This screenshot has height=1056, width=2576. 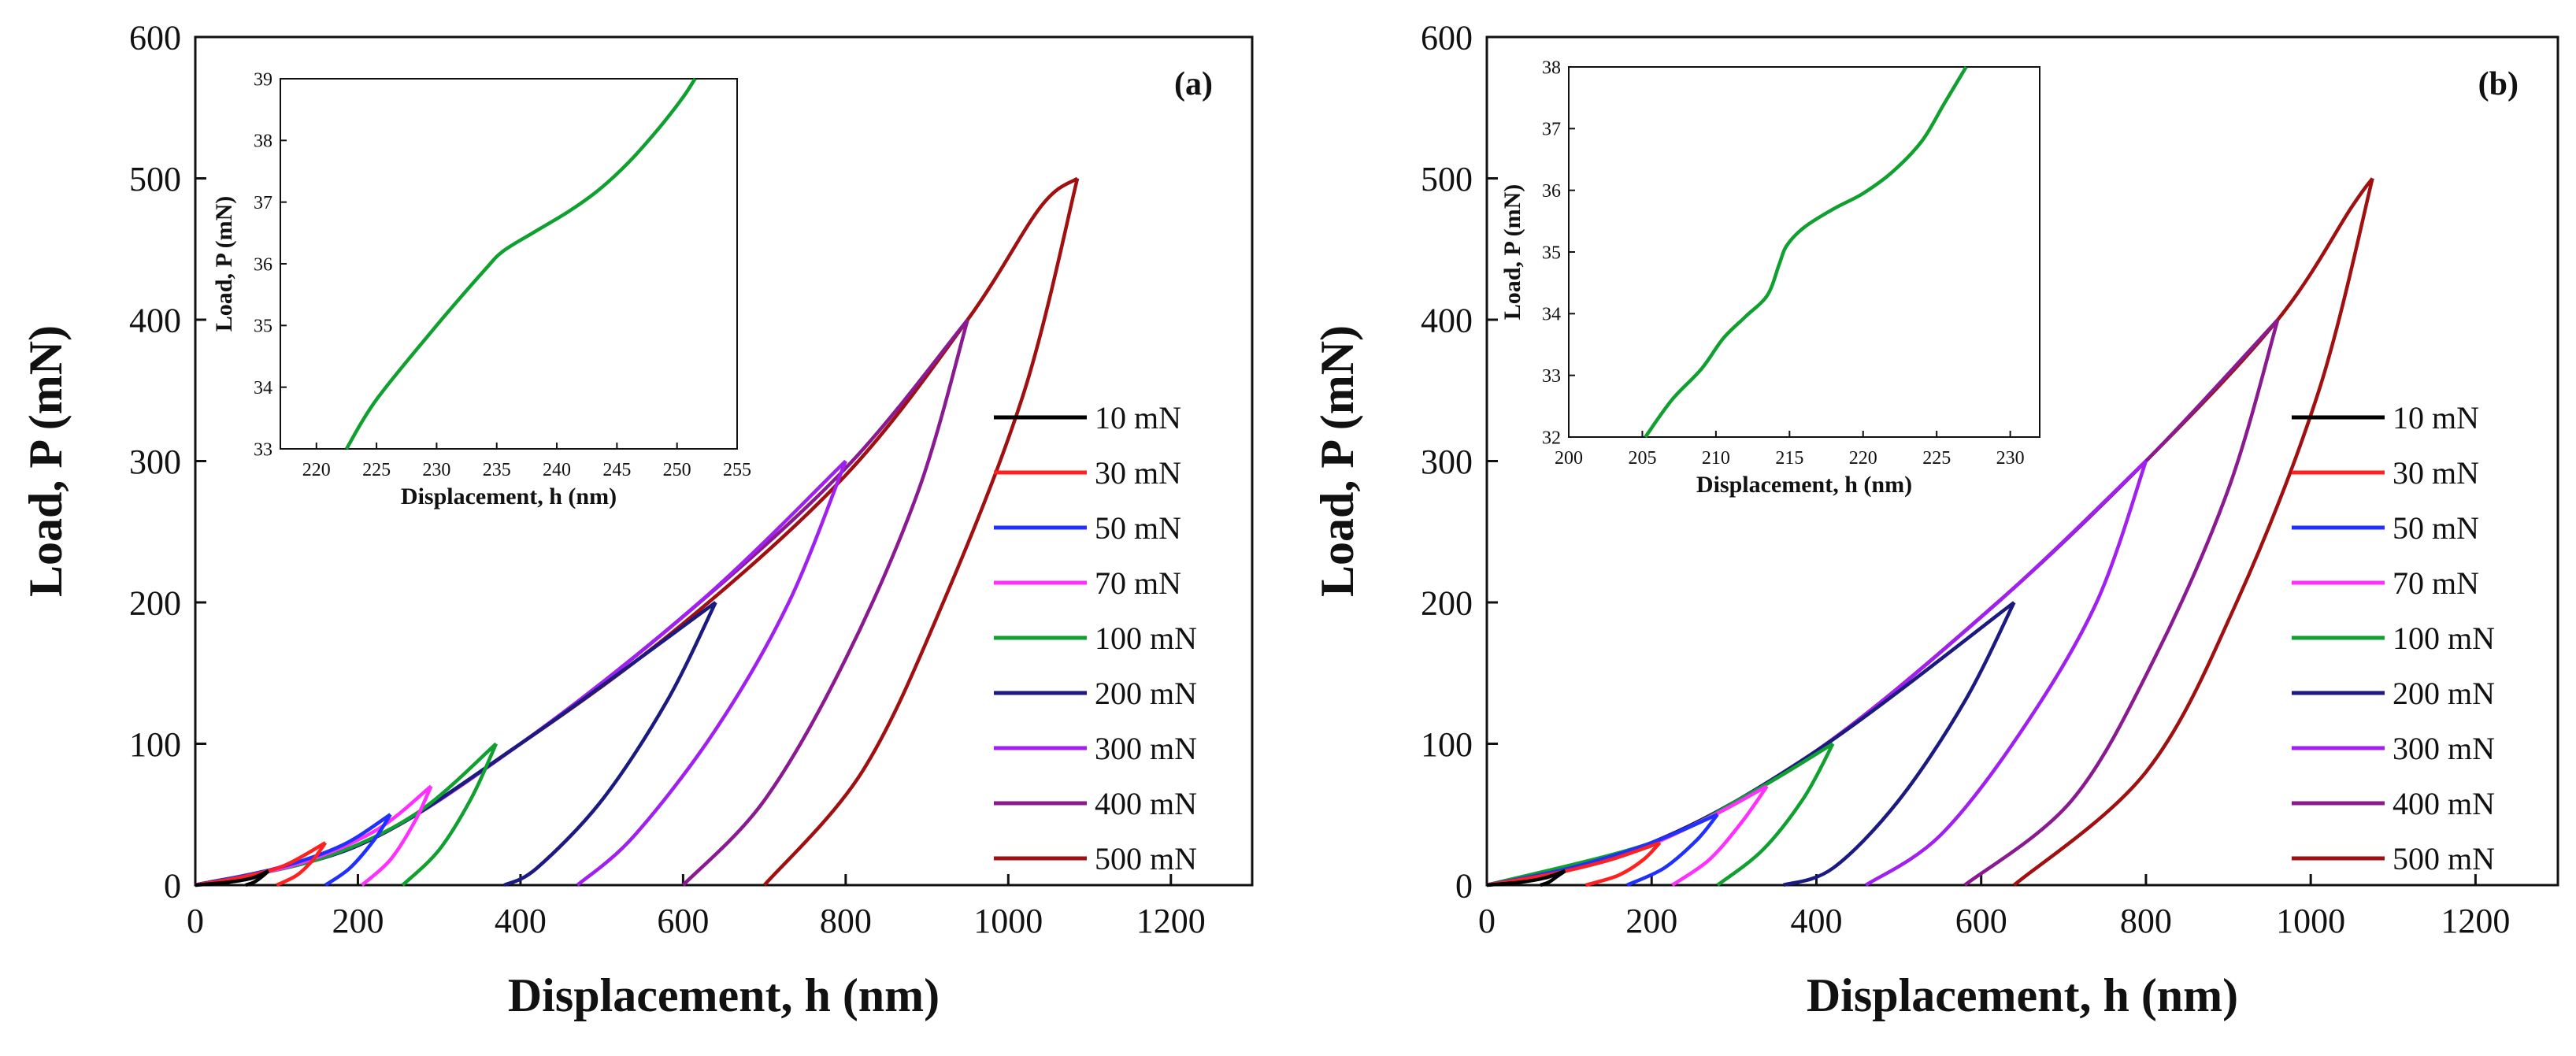 What do you see at coordinates (1146, 748) in the screenshot?
I see `panel-a-legend-label: 300 mN` at bounding box center [1146, 748].